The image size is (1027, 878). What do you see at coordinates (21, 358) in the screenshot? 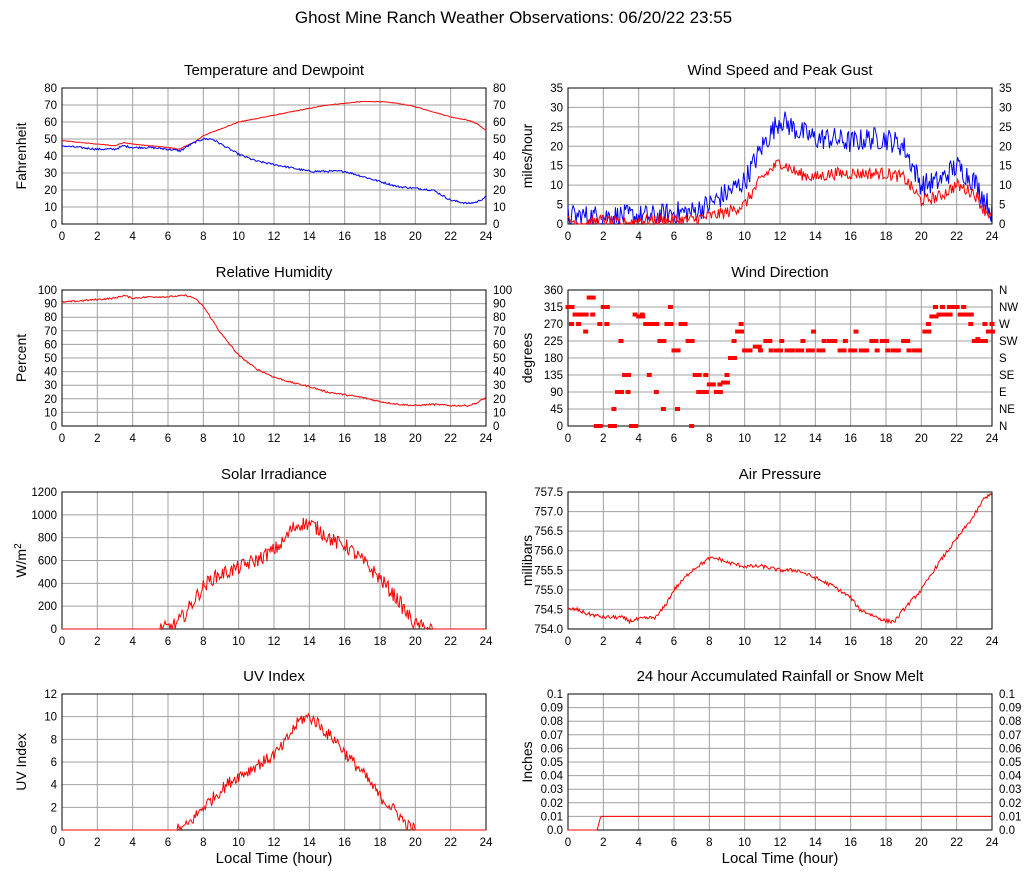
I see `y-axis-label: Percent` at bounding box center [21, 358].